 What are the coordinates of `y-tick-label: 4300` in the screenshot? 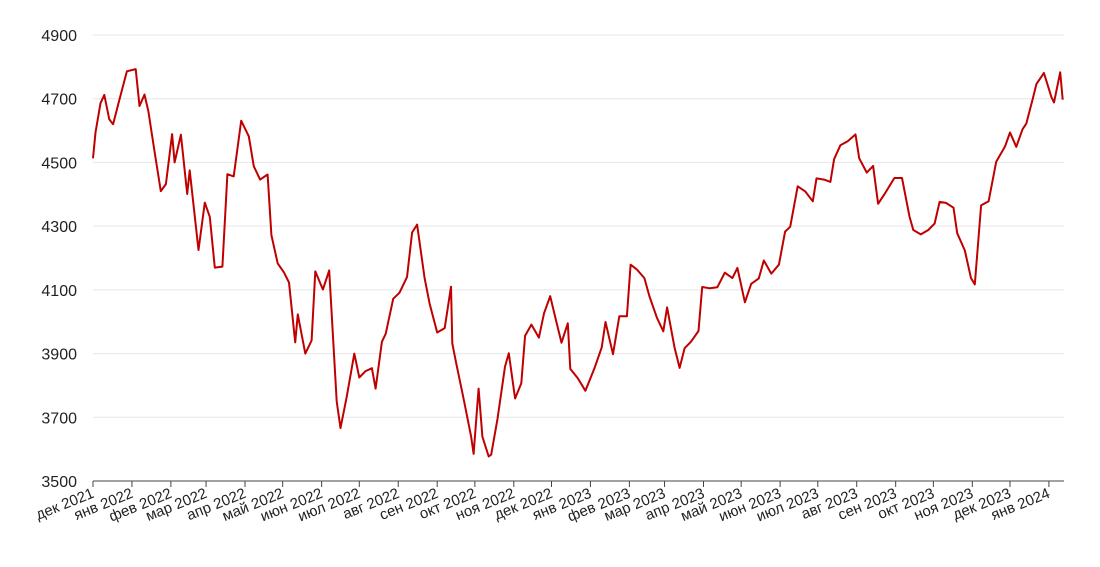 It's located at (59, 227).